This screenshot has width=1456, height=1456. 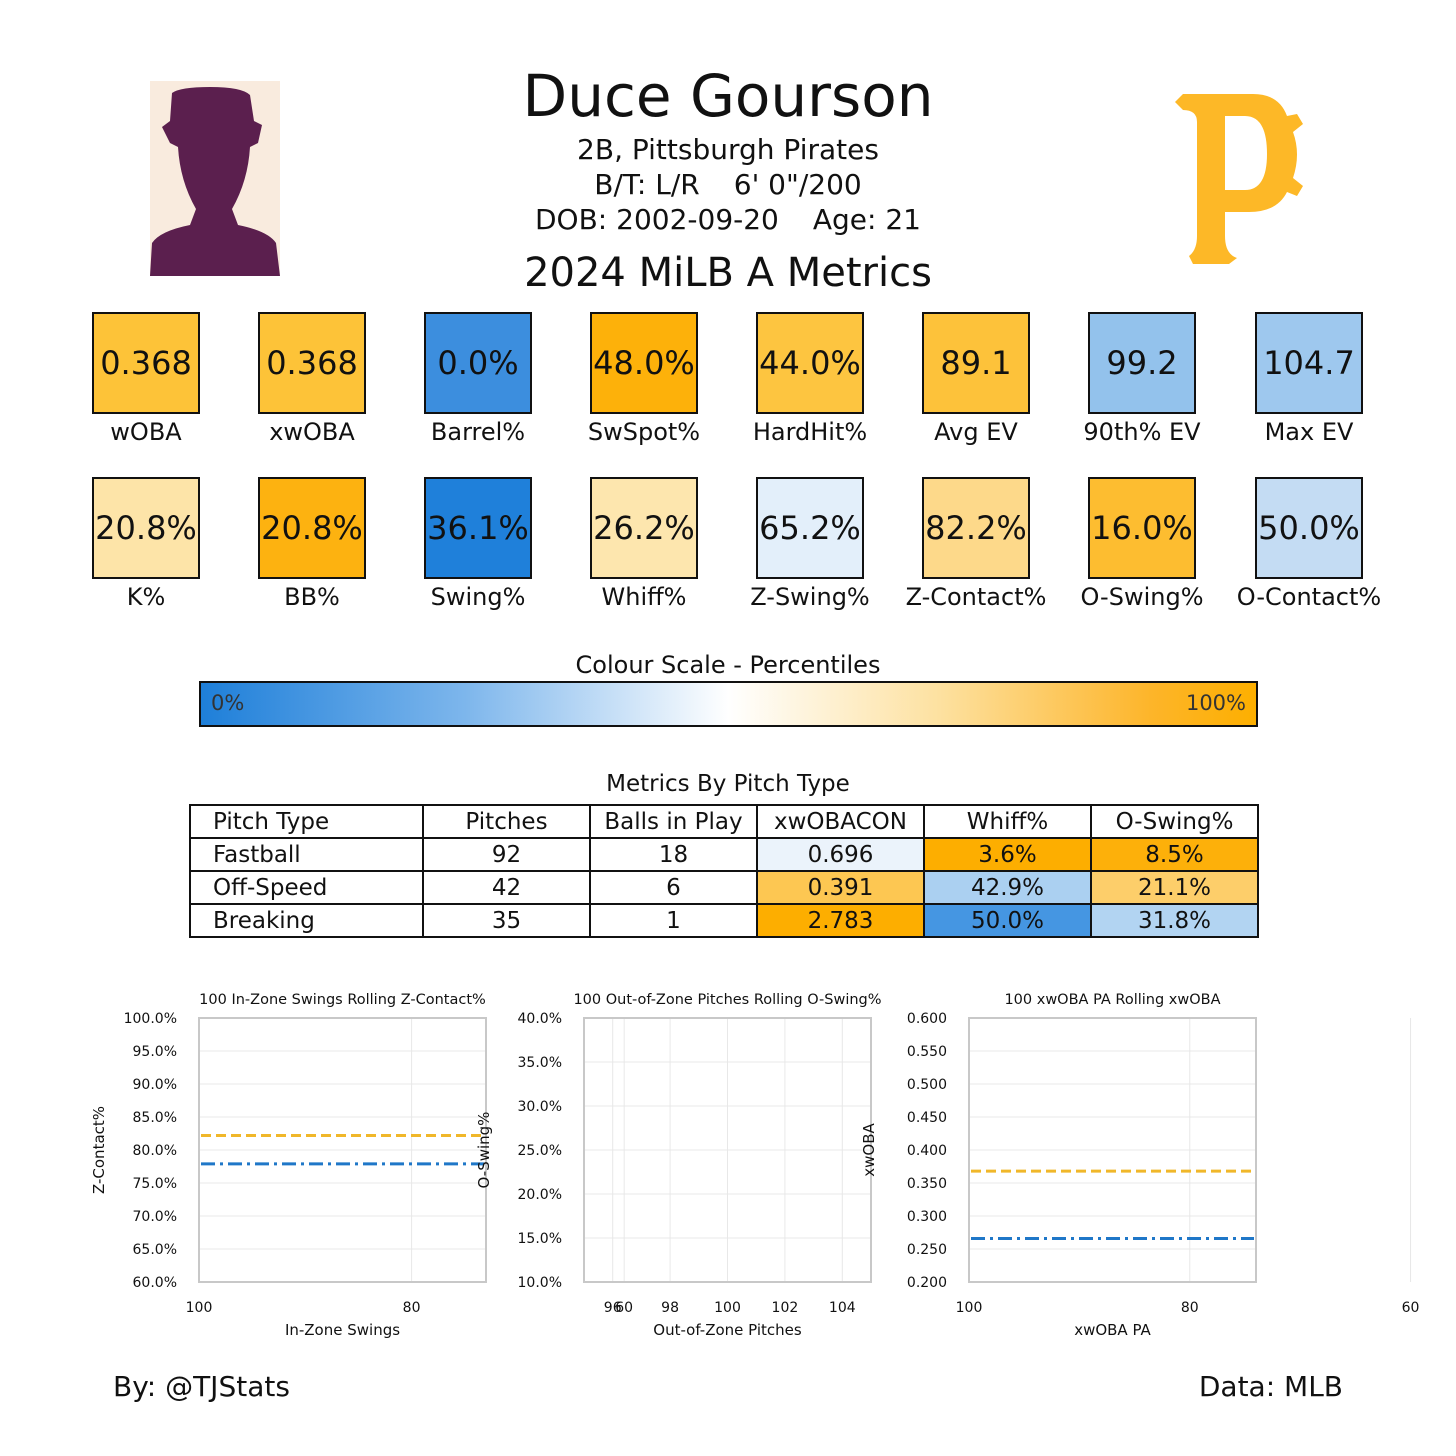 I want to click on x-tick-label: 80, so click(x=412, y=1308).